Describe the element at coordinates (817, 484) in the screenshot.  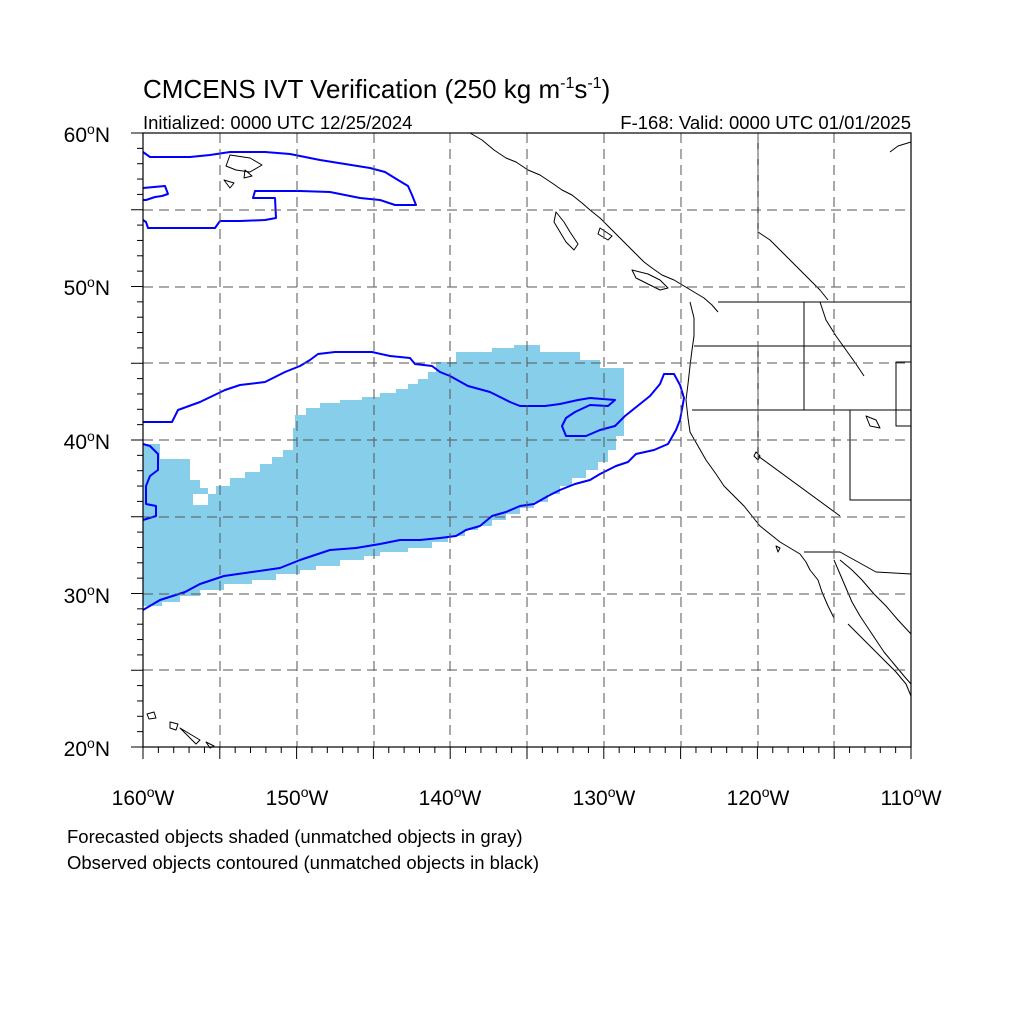
I see `lakes` at that location.